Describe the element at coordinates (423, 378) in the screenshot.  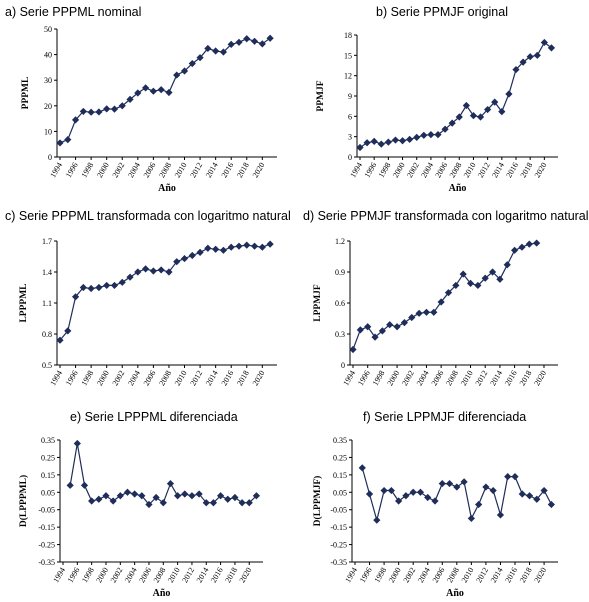
I see `chart-3-x-tick-label: 2004` at that location.